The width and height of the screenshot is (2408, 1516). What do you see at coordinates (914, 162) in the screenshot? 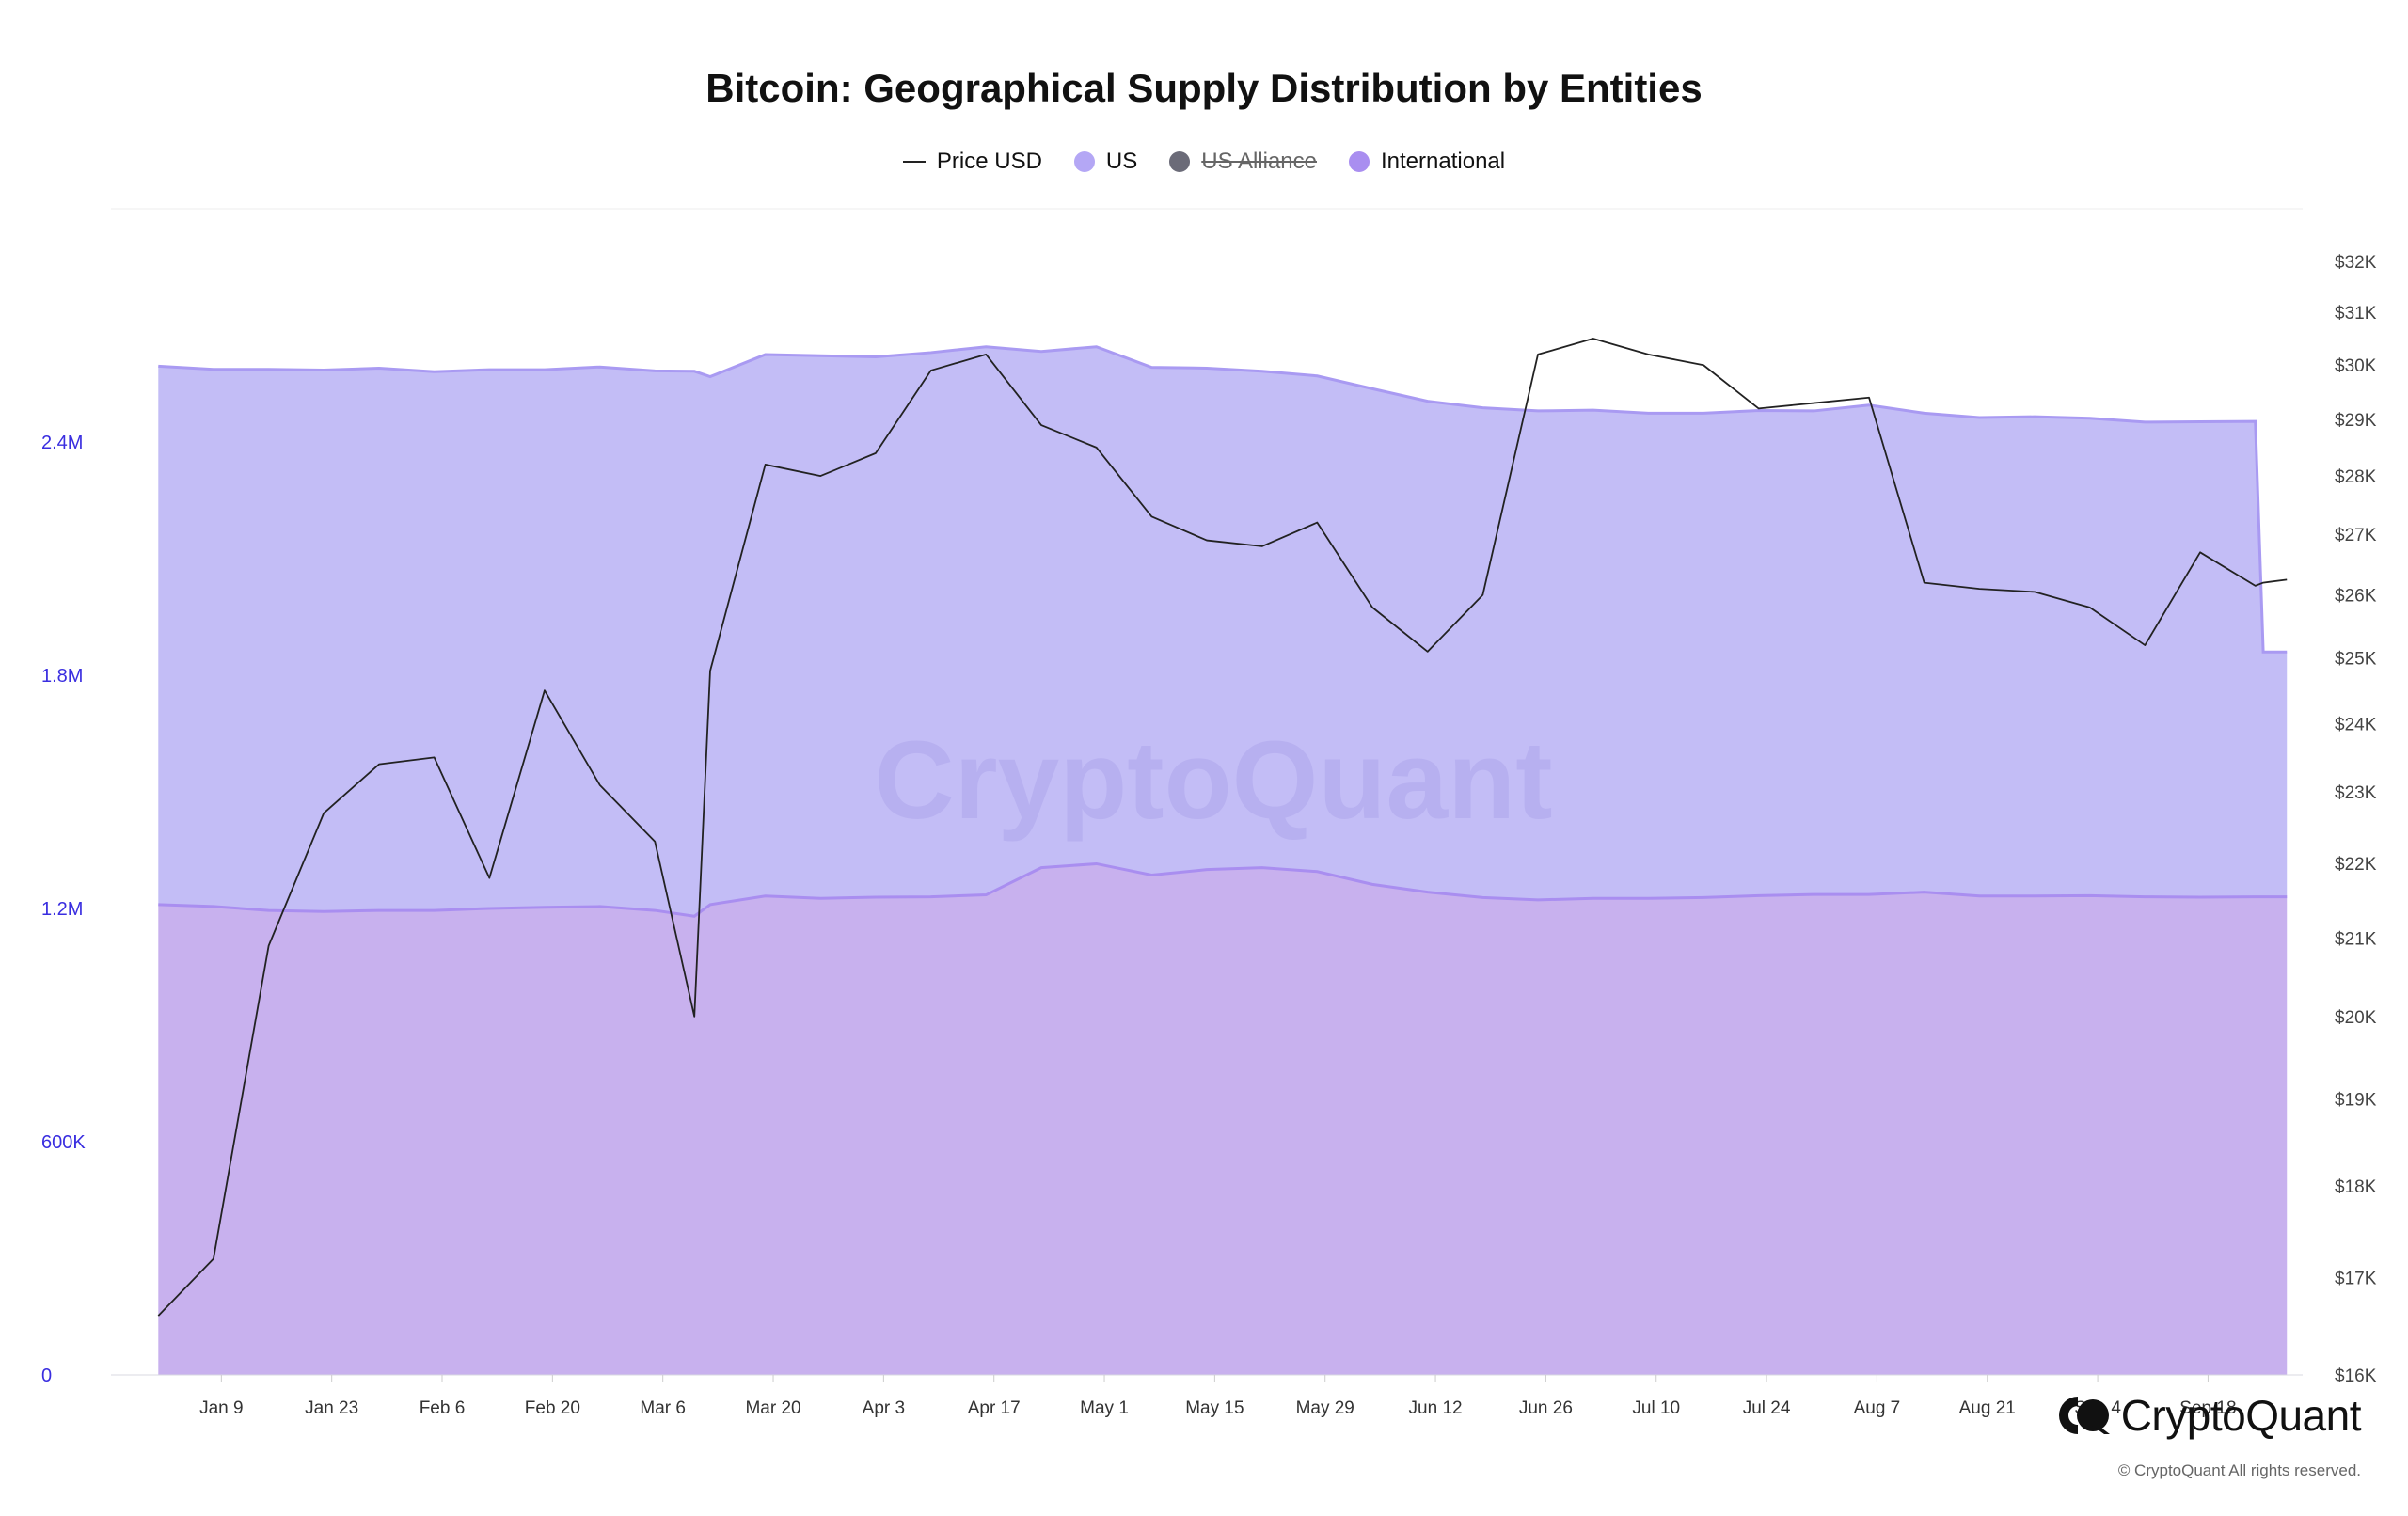
I see `line-swatch-icon` at bounding box center [914, 162].